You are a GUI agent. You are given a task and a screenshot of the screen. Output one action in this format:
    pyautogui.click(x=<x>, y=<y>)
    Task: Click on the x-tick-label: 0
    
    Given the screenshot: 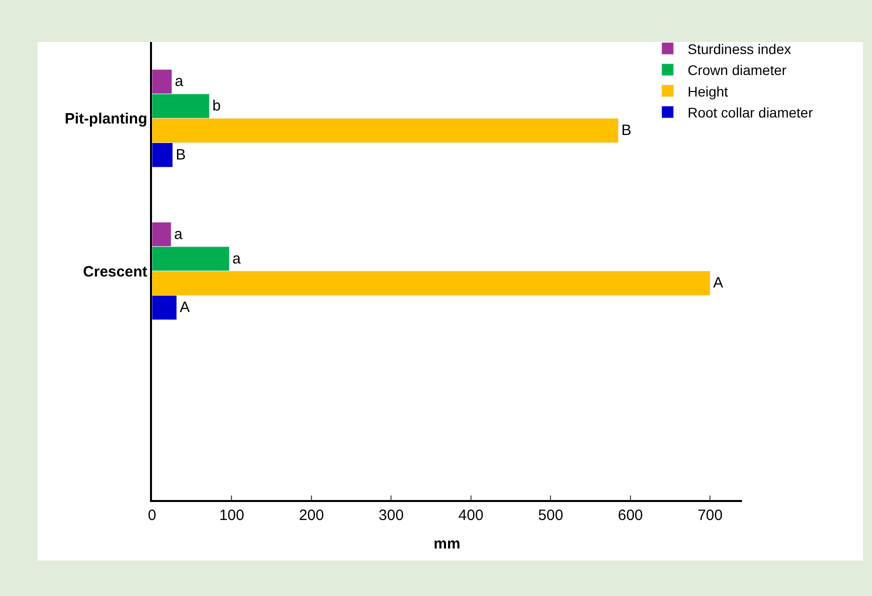 What is the action you would take?
    pyautogui.click(x=152, y=515)
    